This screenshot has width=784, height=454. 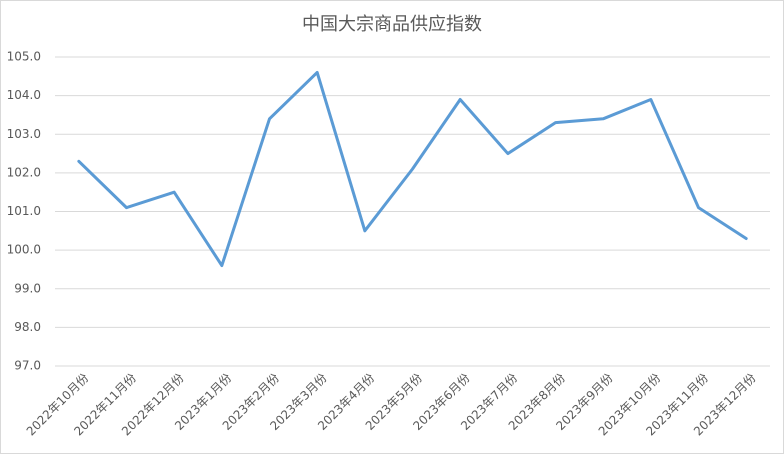 I want to click on y-tick-label: 100.0, so click(x=24, y=250).